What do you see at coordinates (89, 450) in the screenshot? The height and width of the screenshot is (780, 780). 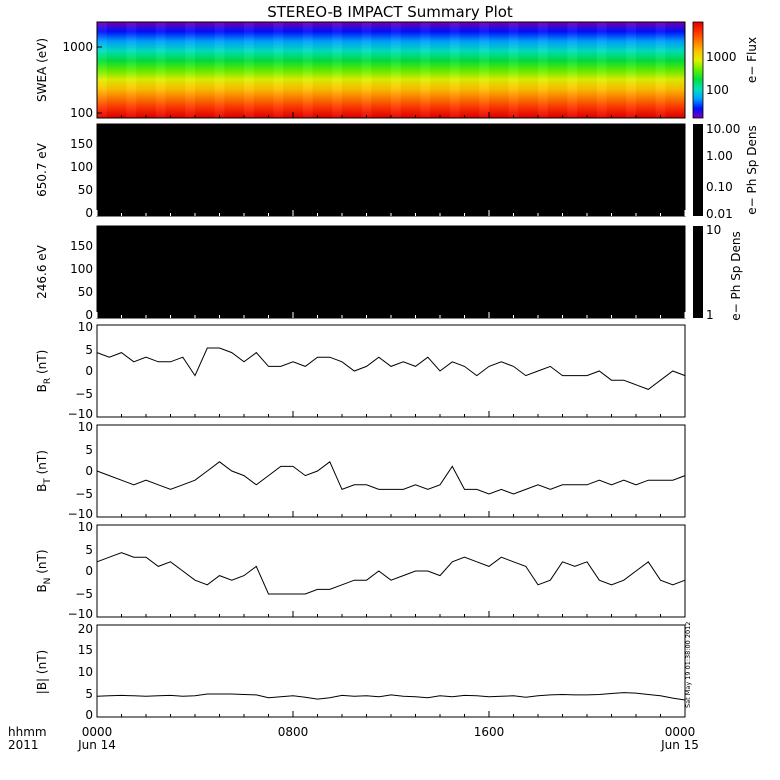 I see `bt-ytick-5: 5` at bounding box center [89, 450].